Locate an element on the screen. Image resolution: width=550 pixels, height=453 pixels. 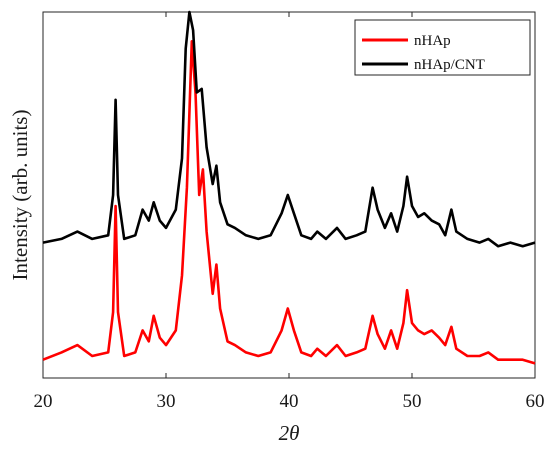
x-axis-label: 2θ is located at coordinates (289, 433).